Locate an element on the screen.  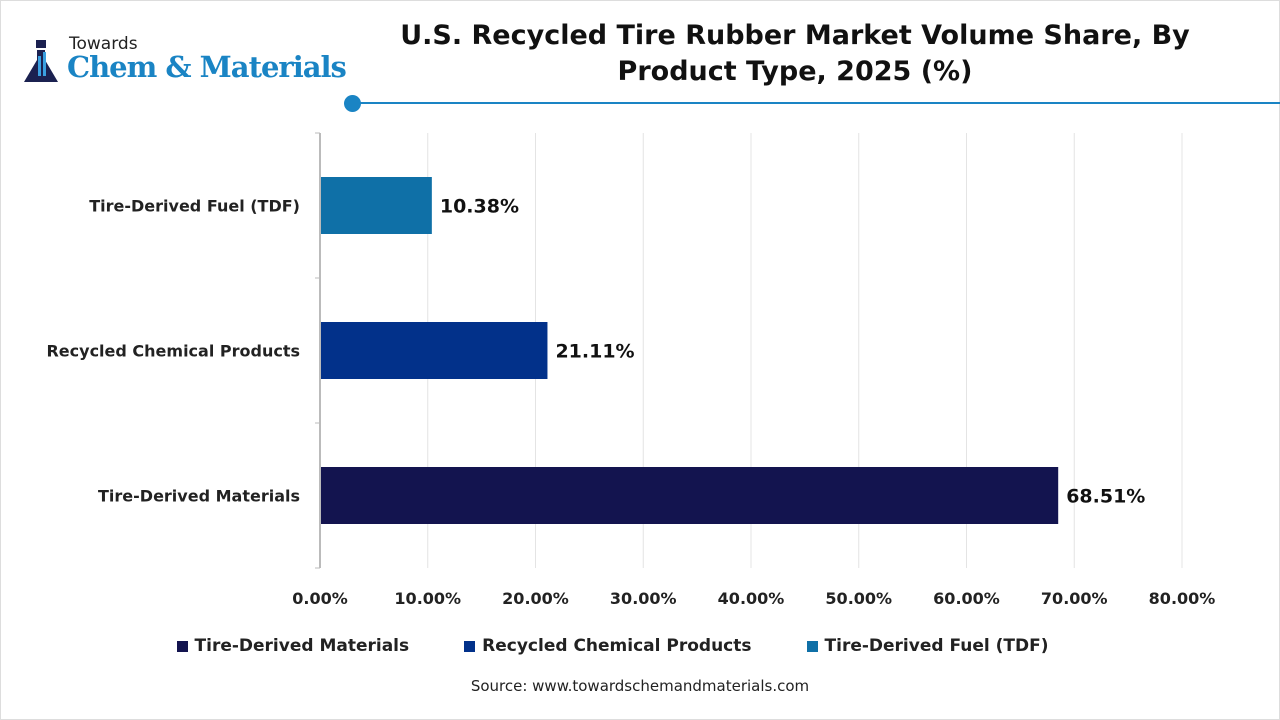
data-label: 10.38% is located at coordinates (479, 207).